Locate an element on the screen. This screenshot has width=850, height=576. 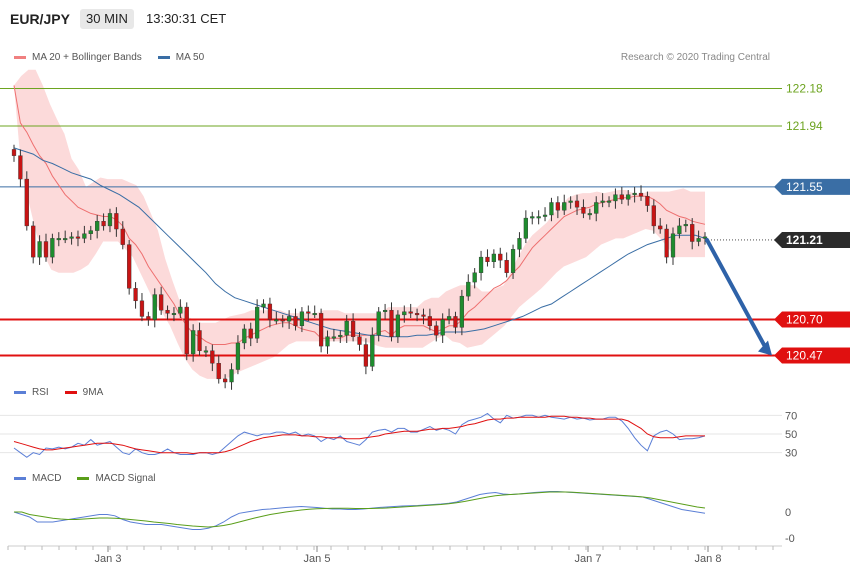
rsi-line is located at coordinates (359, 435).